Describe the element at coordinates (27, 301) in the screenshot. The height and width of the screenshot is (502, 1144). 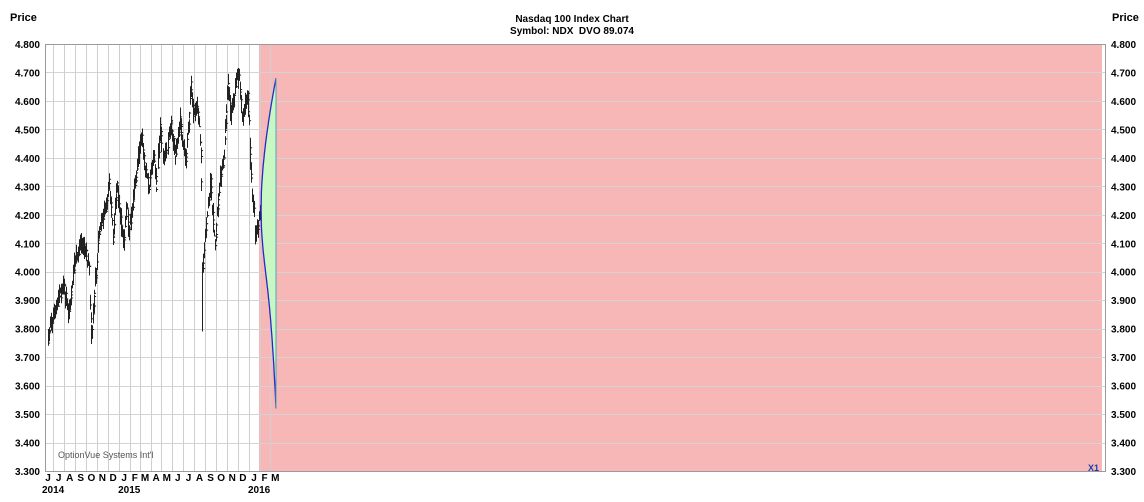
I see `y-tick-label-left: 3.900` at that location.